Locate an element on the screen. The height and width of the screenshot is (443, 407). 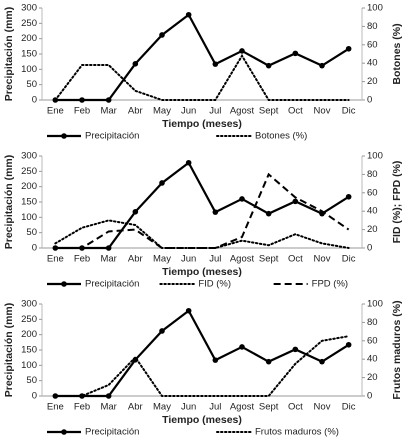
legend-label: FID (%) is located at coordinates (214, 284).